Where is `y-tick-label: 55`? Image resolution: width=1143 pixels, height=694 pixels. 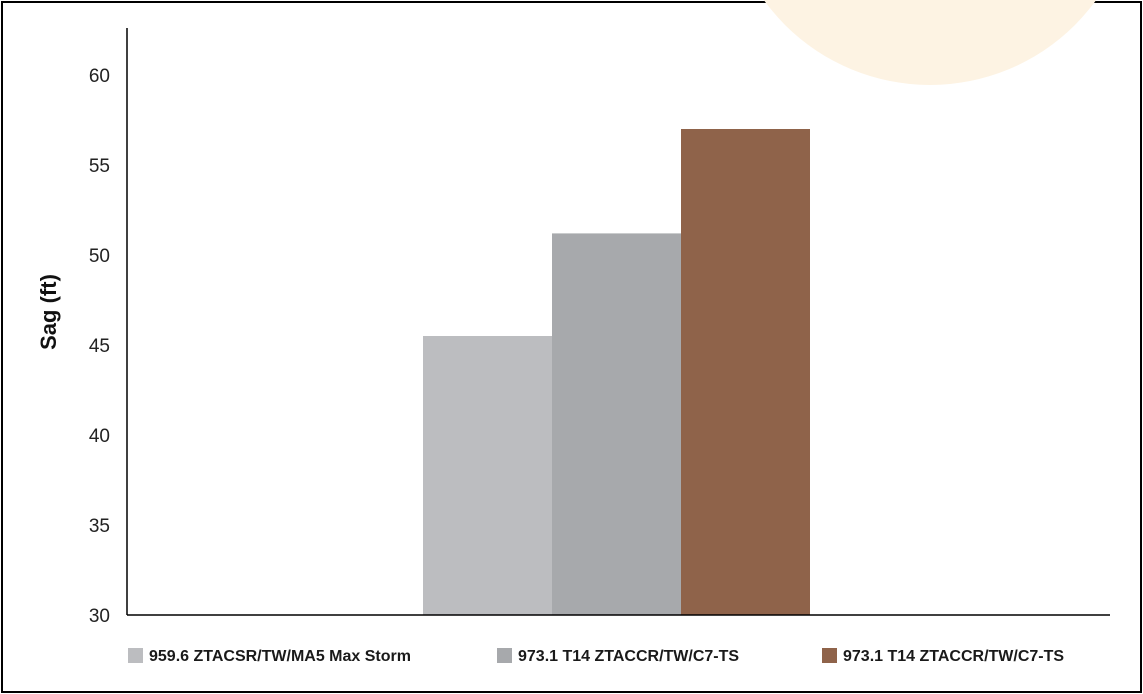 y-tick-label: 55 is located at coordinates (99, 166).